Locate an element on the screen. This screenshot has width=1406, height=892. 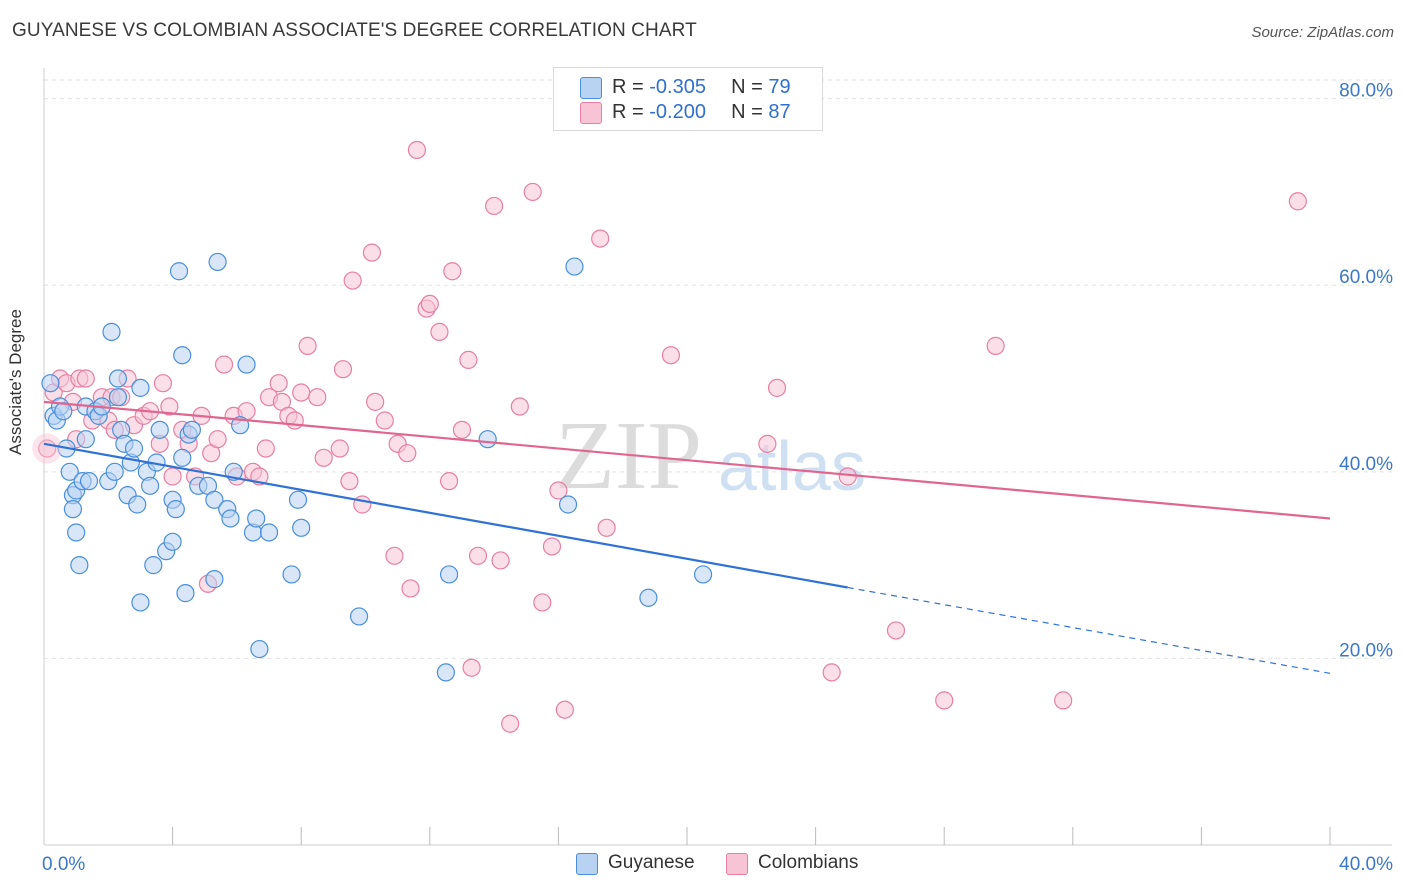
guyanese-legend-swatch is located at coordinates (587, 864).